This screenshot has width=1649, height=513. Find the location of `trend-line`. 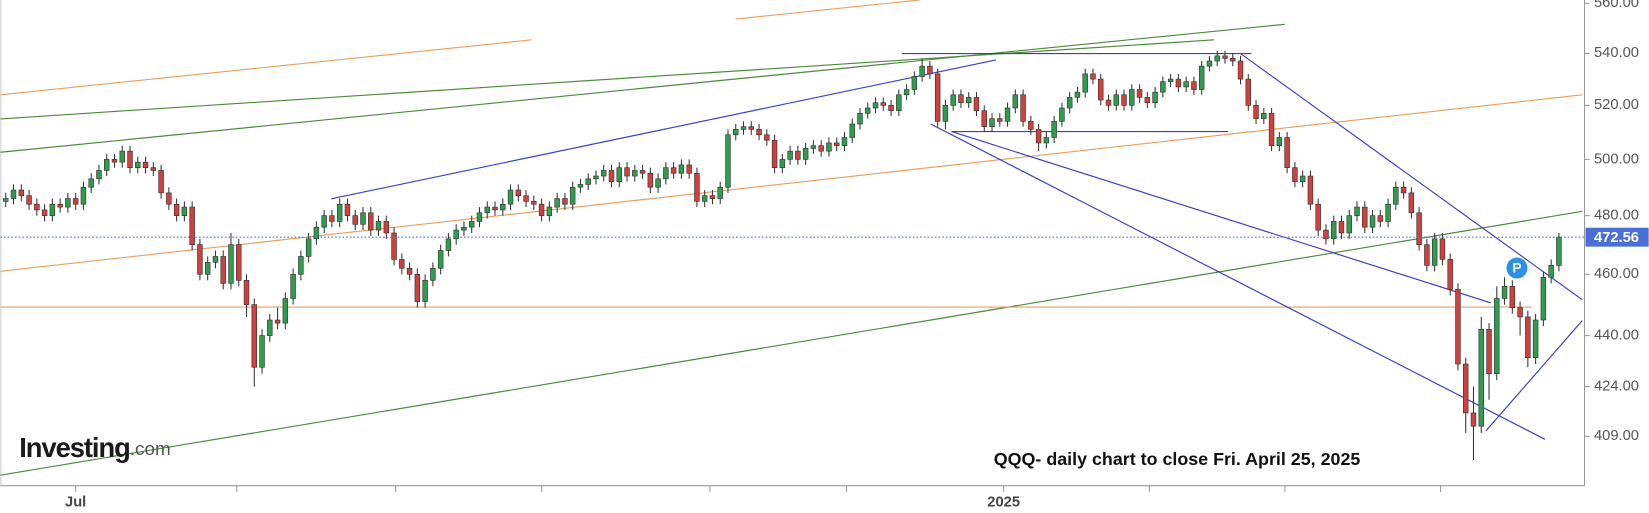

trend-line is located at coordinates (827, 10).